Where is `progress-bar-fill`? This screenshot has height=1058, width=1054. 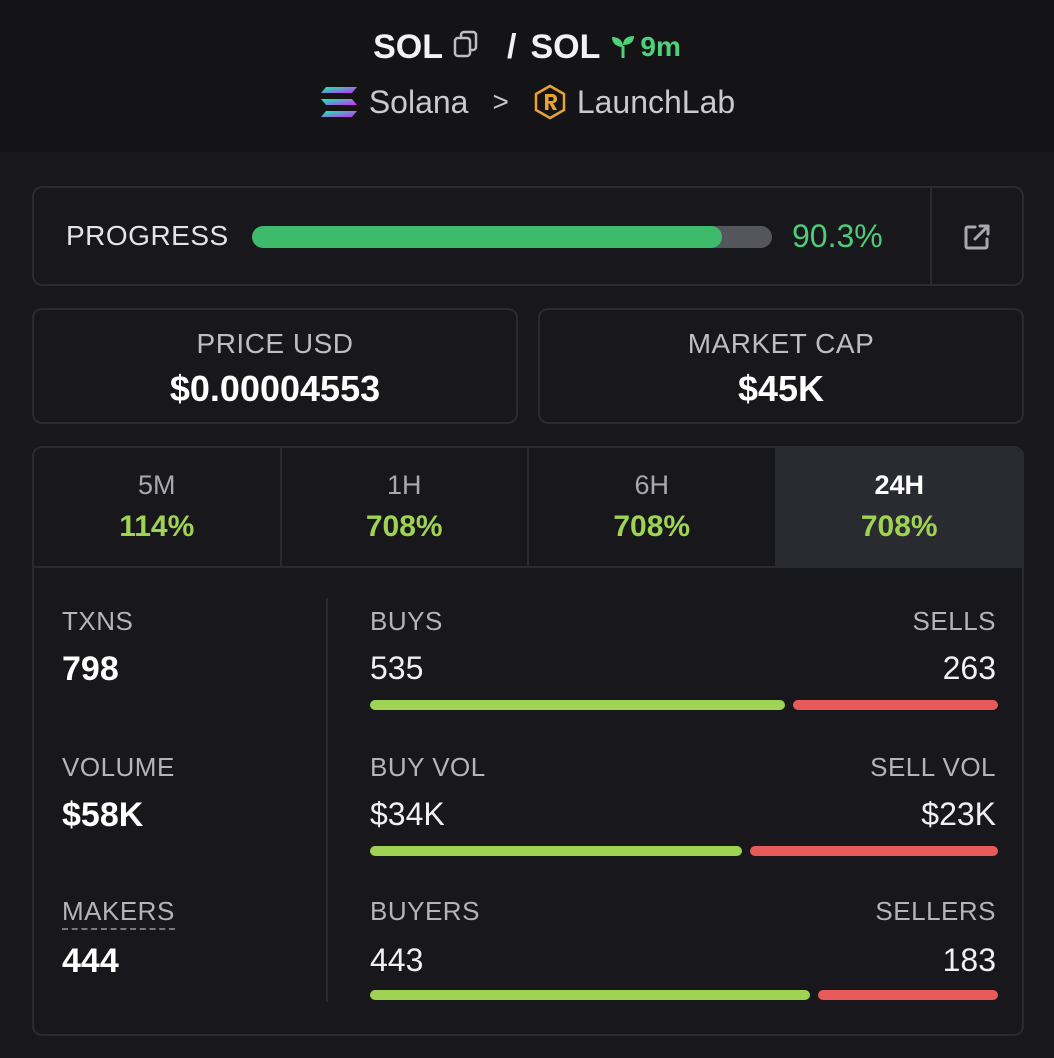 progress-bar-fill is located at coordinates (487, 237).